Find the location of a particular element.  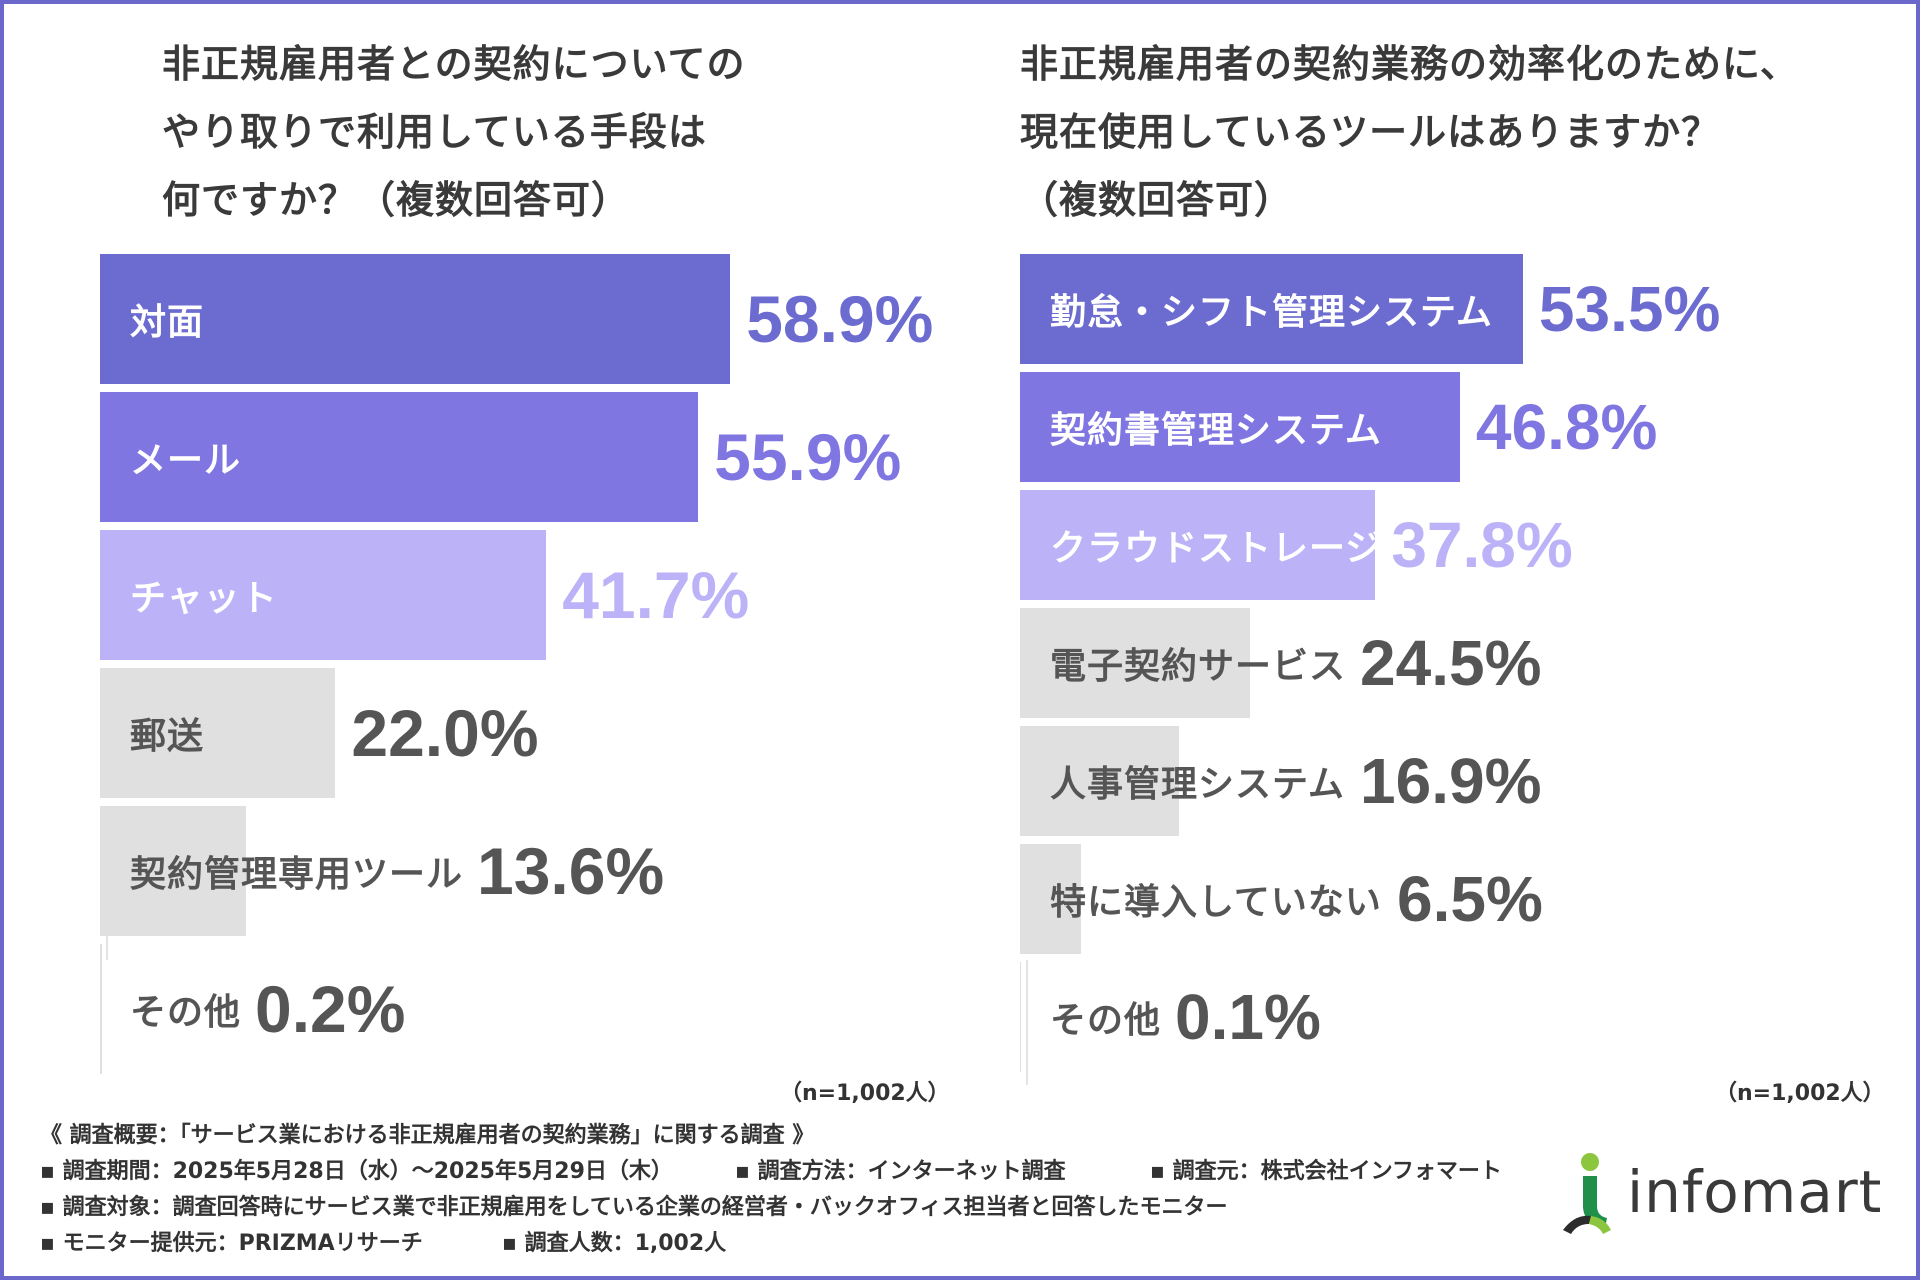

category-label-right: 電子契約サービス is located at coordinates (1198, 666).